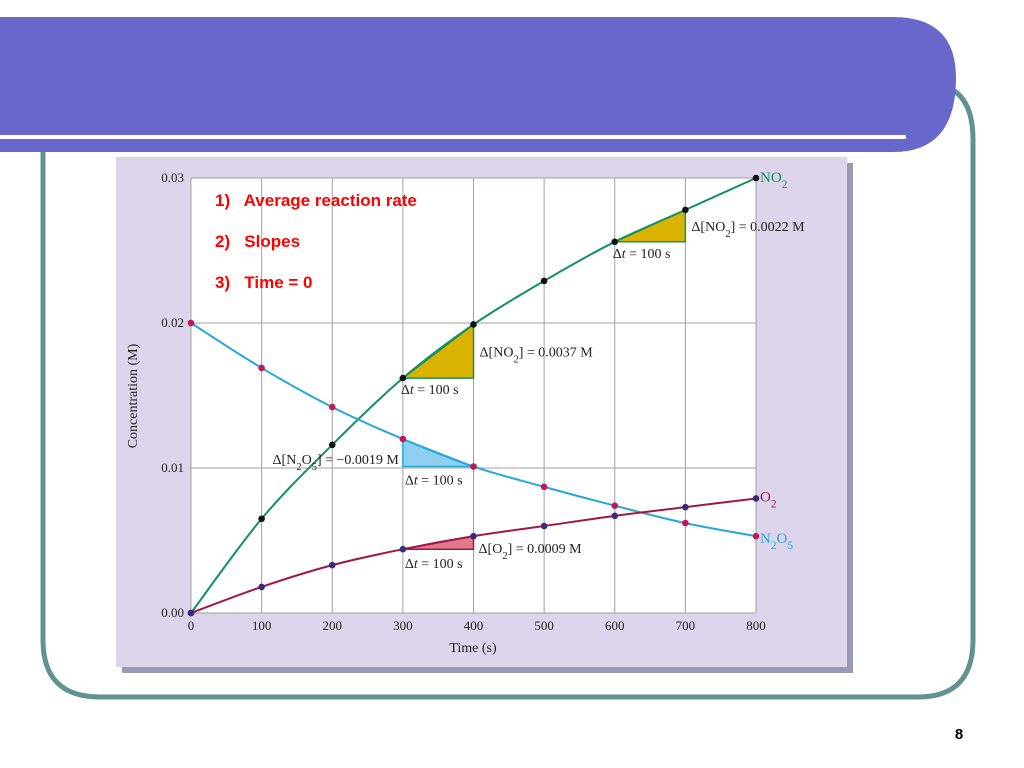  Describe the element at coordinates (191, 613) in the screenshot. I see `data-point-origin` at that location.